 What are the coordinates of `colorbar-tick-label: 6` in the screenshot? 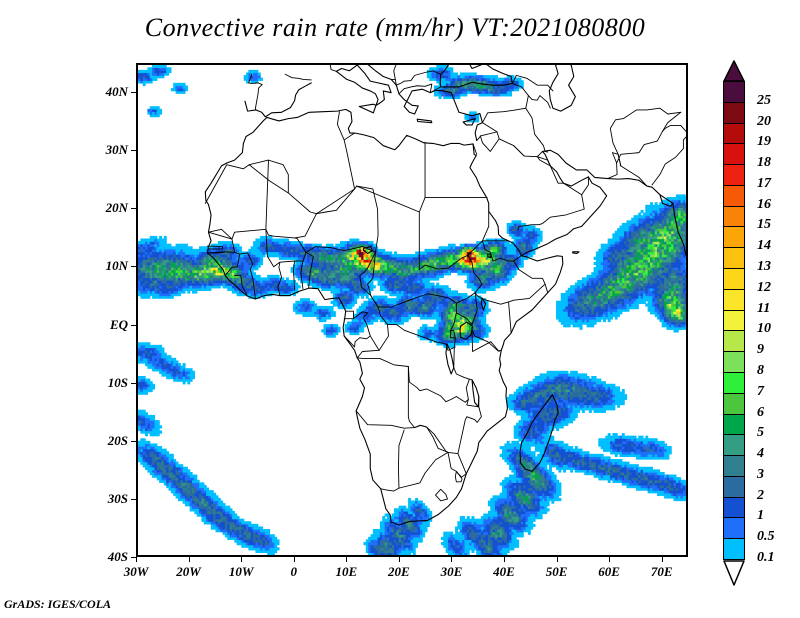 It's located at (760, 412).